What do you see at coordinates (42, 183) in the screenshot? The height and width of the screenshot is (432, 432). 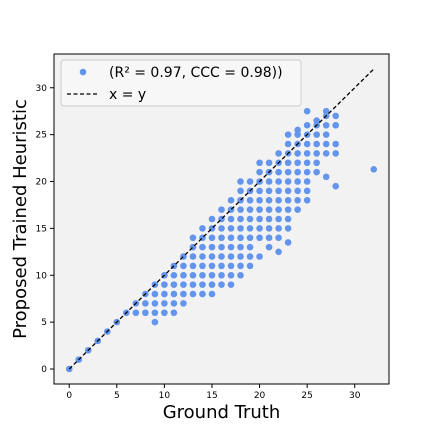 I see `y-tick-label: 20` at bounding box center [42, 183].